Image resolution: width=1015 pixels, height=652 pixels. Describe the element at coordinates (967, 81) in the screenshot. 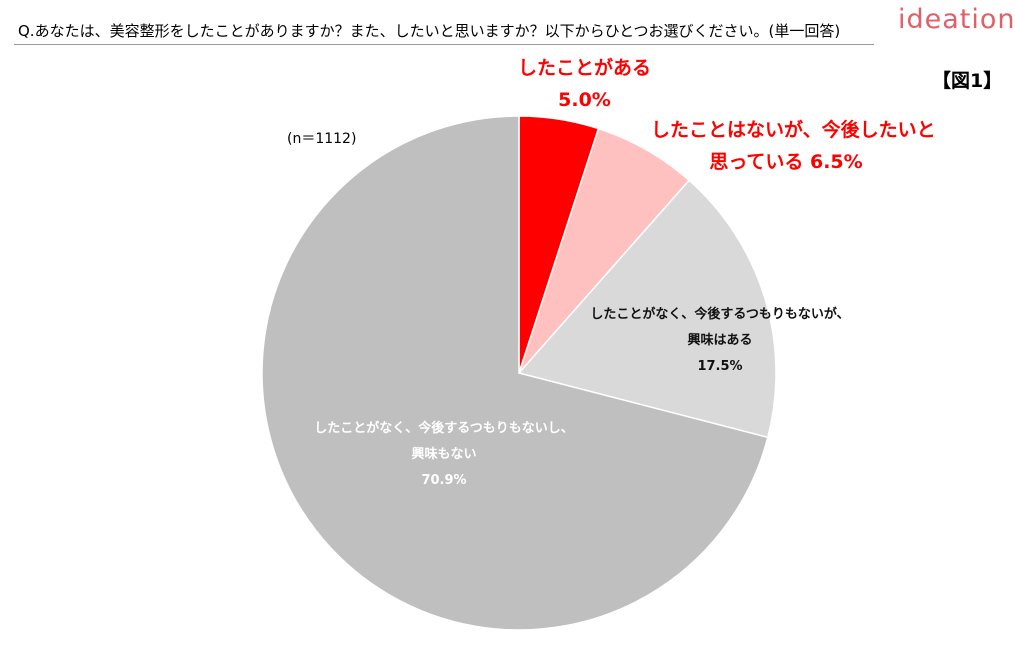

I see `figure-tag: 【図1】` at that location.